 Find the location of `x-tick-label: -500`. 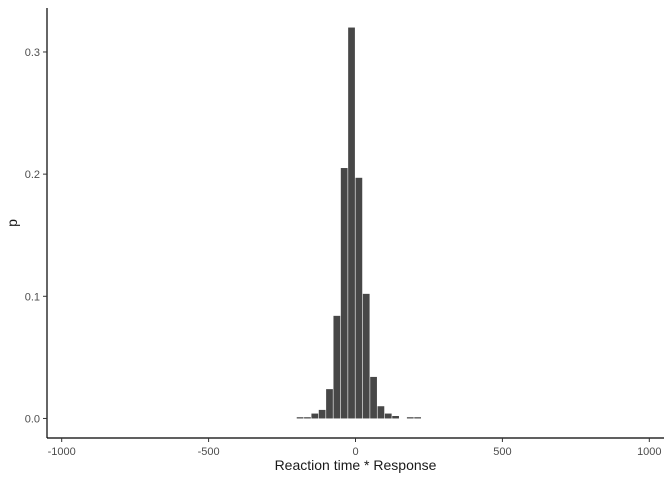

x-tick-label: -500 is located at coordinates (209, 452).